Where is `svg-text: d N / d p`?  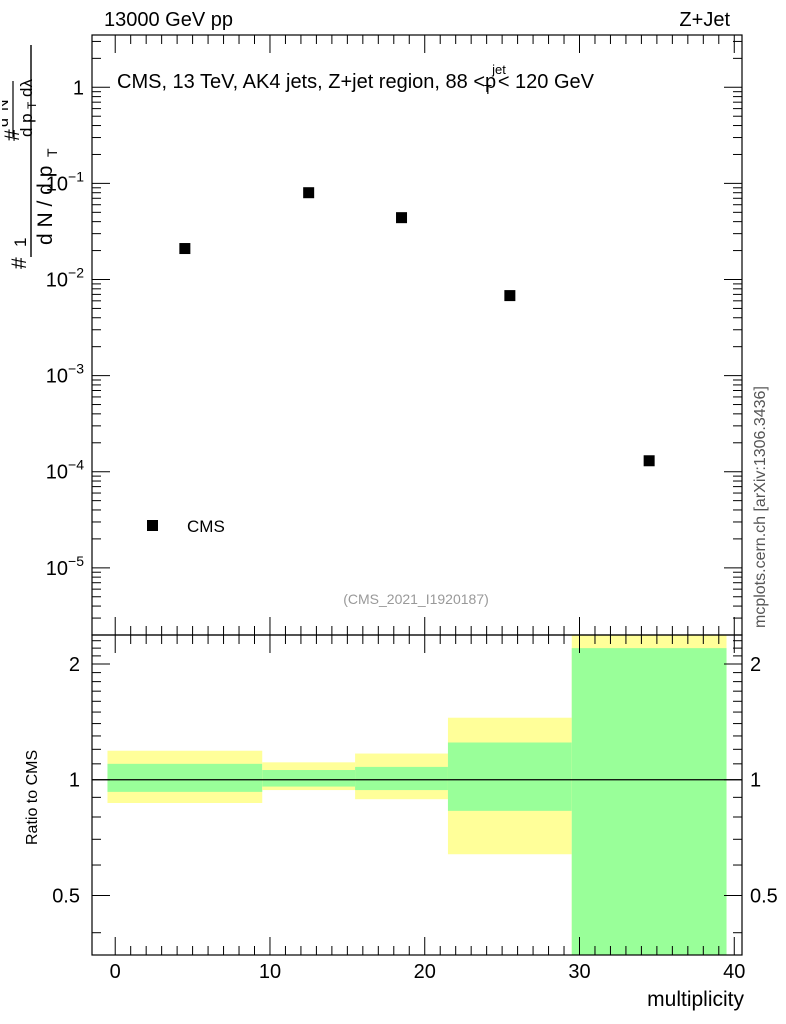 svg-text: d N / d p is located at coordinates (45, 205).